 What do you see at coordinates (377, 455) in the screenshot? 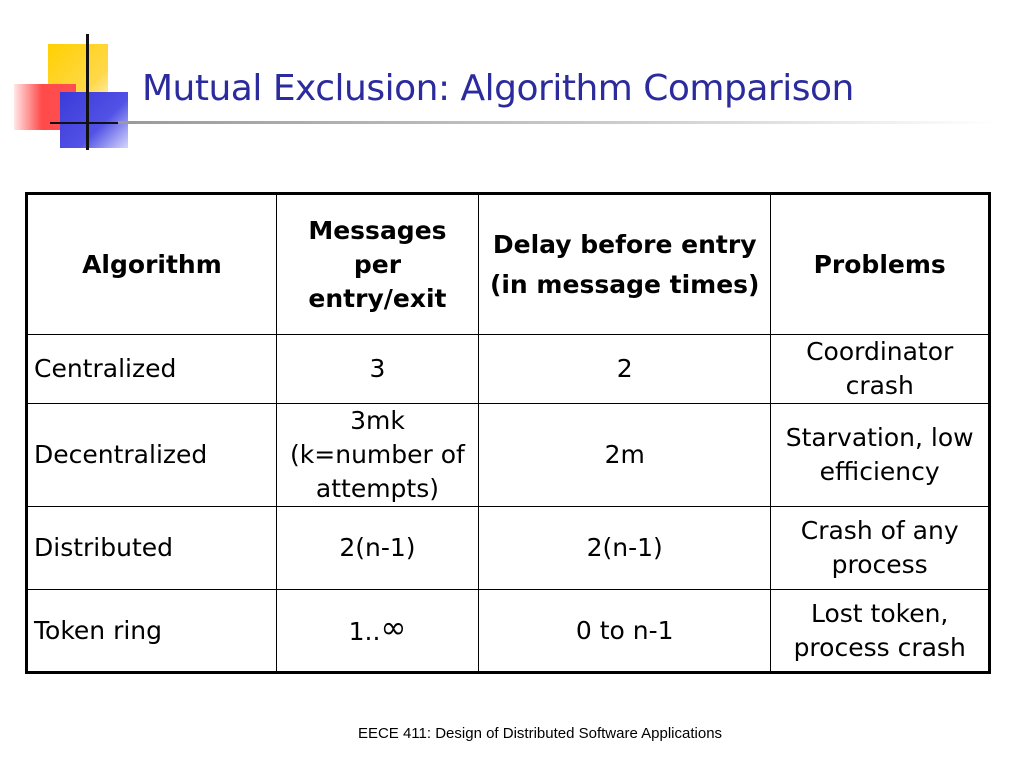
I see `cell-messages: 3mk (k=number of attempts)` at bounding box center [377, 455].